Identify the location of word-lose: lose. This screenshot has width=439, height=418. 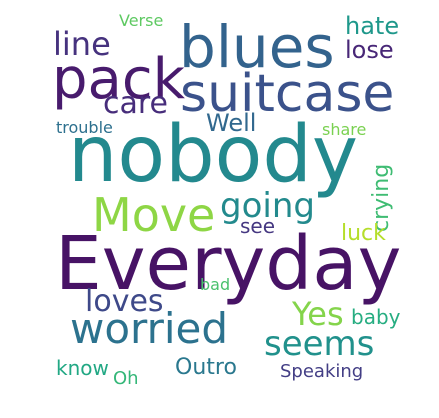
(369, 50).